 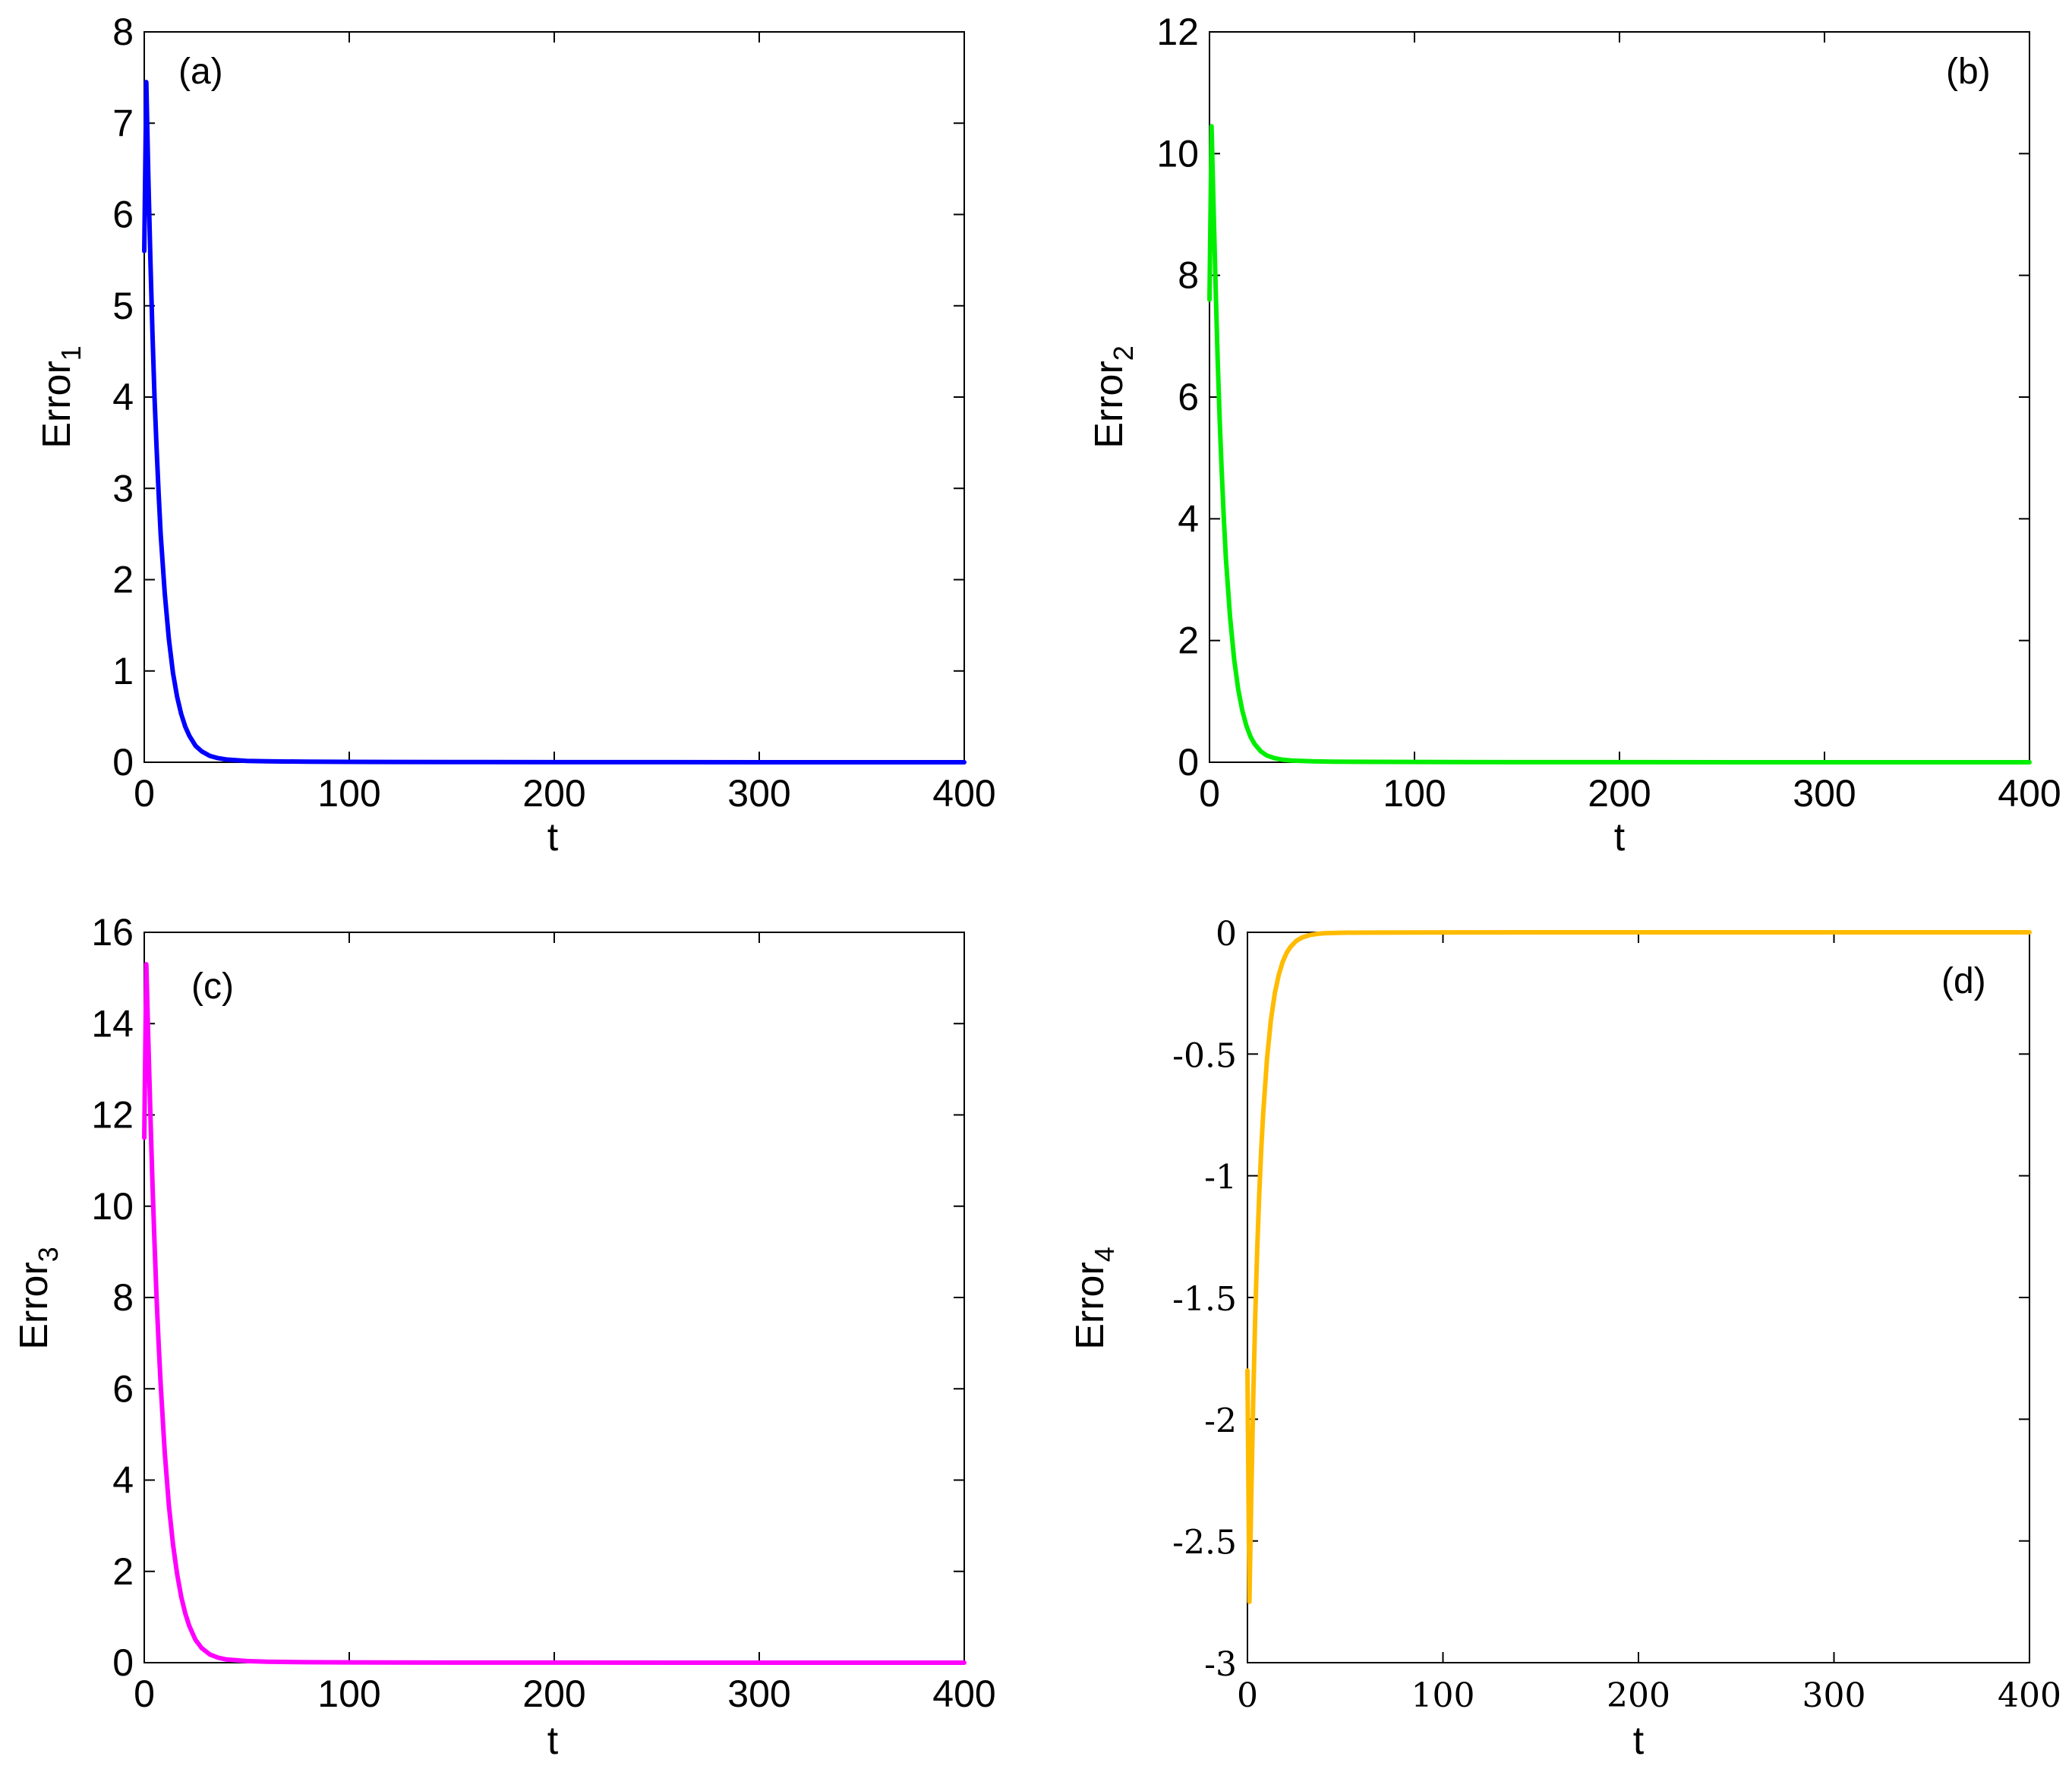 I want to click on y-tick-label-a-1: 1, so click(x=123, y=671).